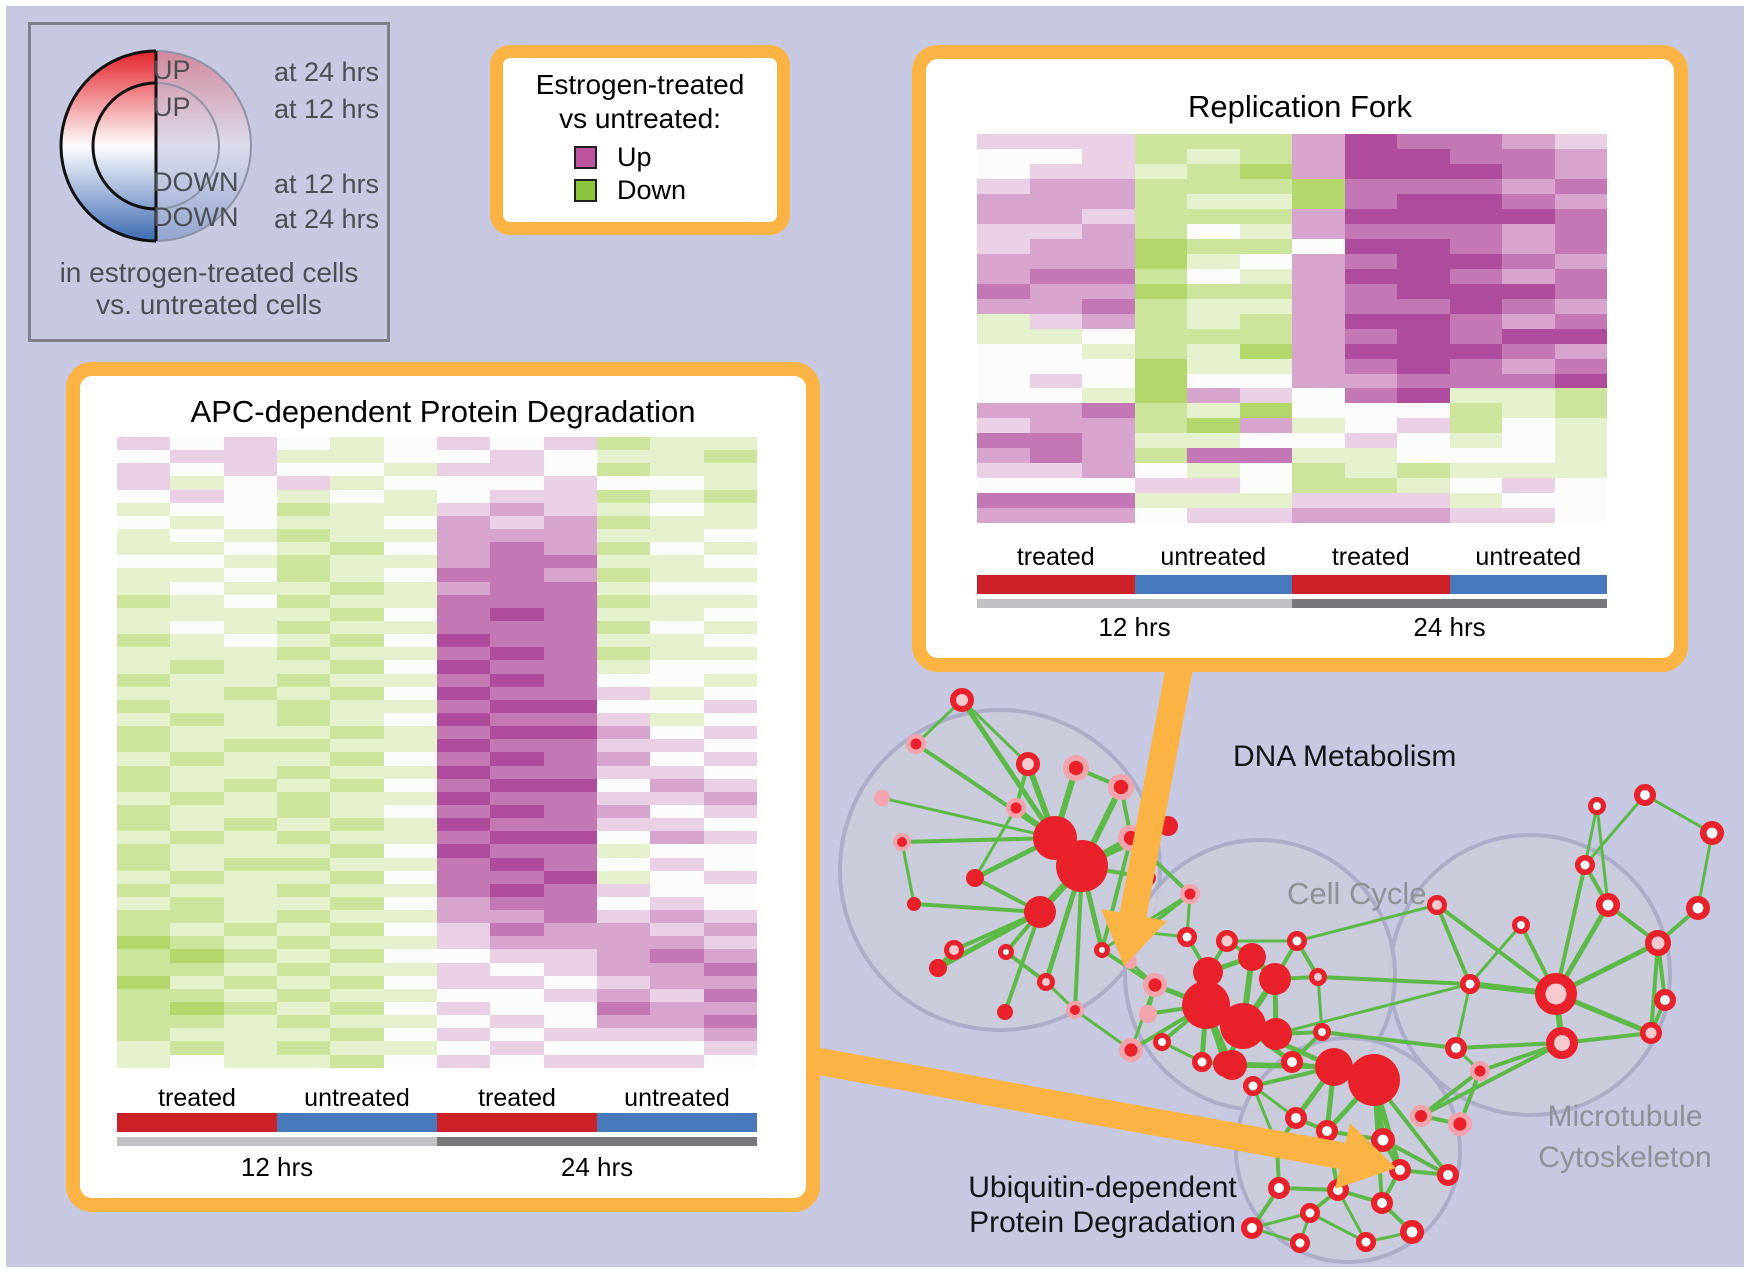 The width and height of the screenshot is (1750, 1279). Describe the element at coordinates (1292, 627) in the screenshot. I see `time-labels: 12 hrs 24 hrs` at that location.